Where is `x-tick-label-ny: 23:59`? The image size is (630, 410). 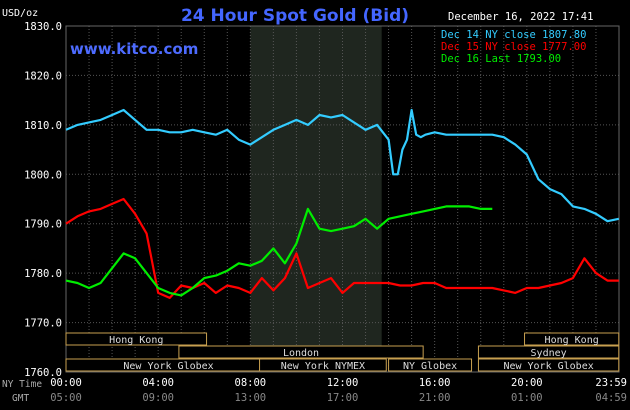 x-tick-label-ny: 23:59 is located at coordinates (611, 383).